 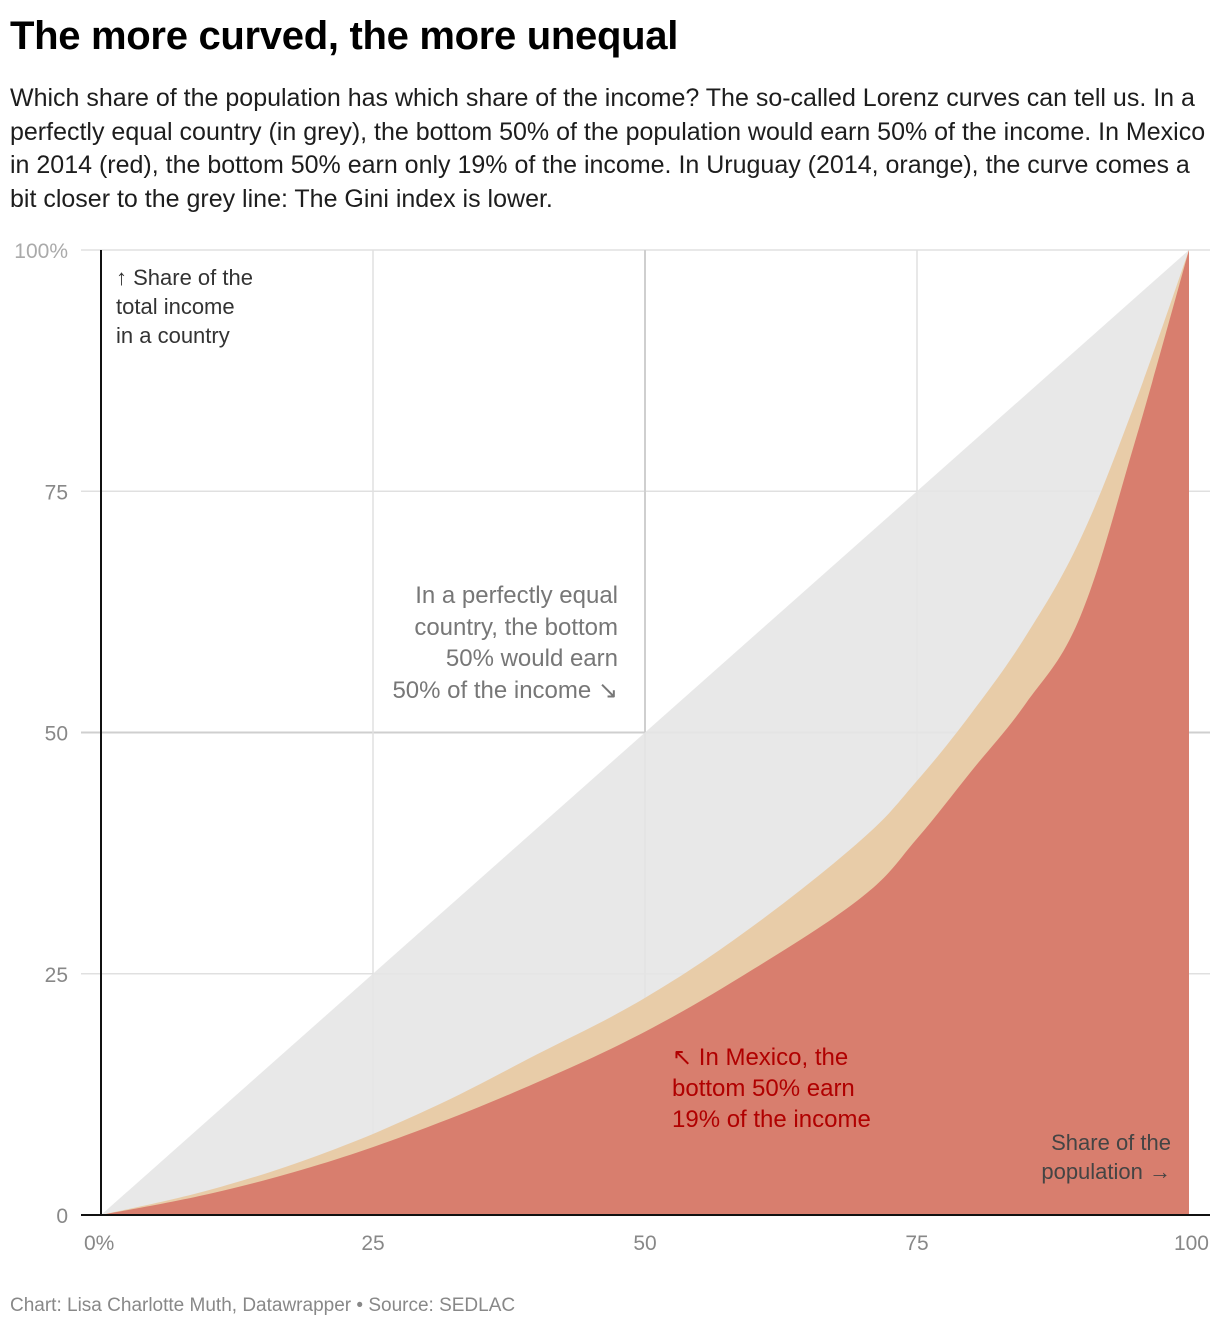 I want to click on y-tick-label-50: 50, so click(x=56, y=734).